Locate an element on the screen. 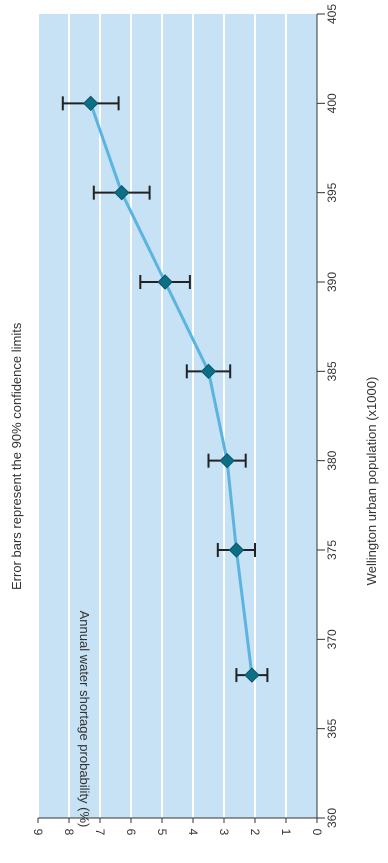  x-tick-label: 370 is located at coordinates (332, 639).